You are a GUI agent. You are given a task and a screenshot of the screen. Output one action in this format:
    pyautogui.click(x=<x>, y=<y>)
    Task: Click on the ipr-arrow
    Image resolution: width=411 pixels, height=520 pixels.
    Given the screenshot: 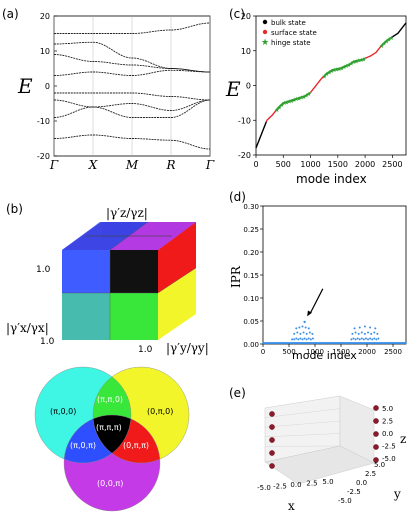 What is the action you would take?
    pyautogui.click(x=316, y=301)
    